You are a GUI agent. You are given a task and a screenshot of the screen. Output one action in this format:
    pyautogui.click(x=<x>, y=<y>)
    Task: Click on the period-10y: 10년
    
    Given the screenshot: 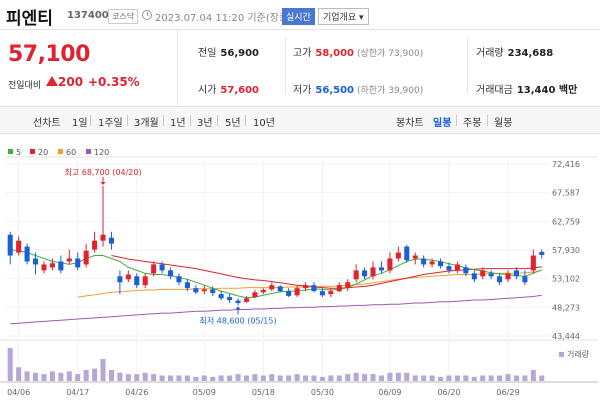 What is the action you would take?
    pyautogui.click(x=264, y=123)
    